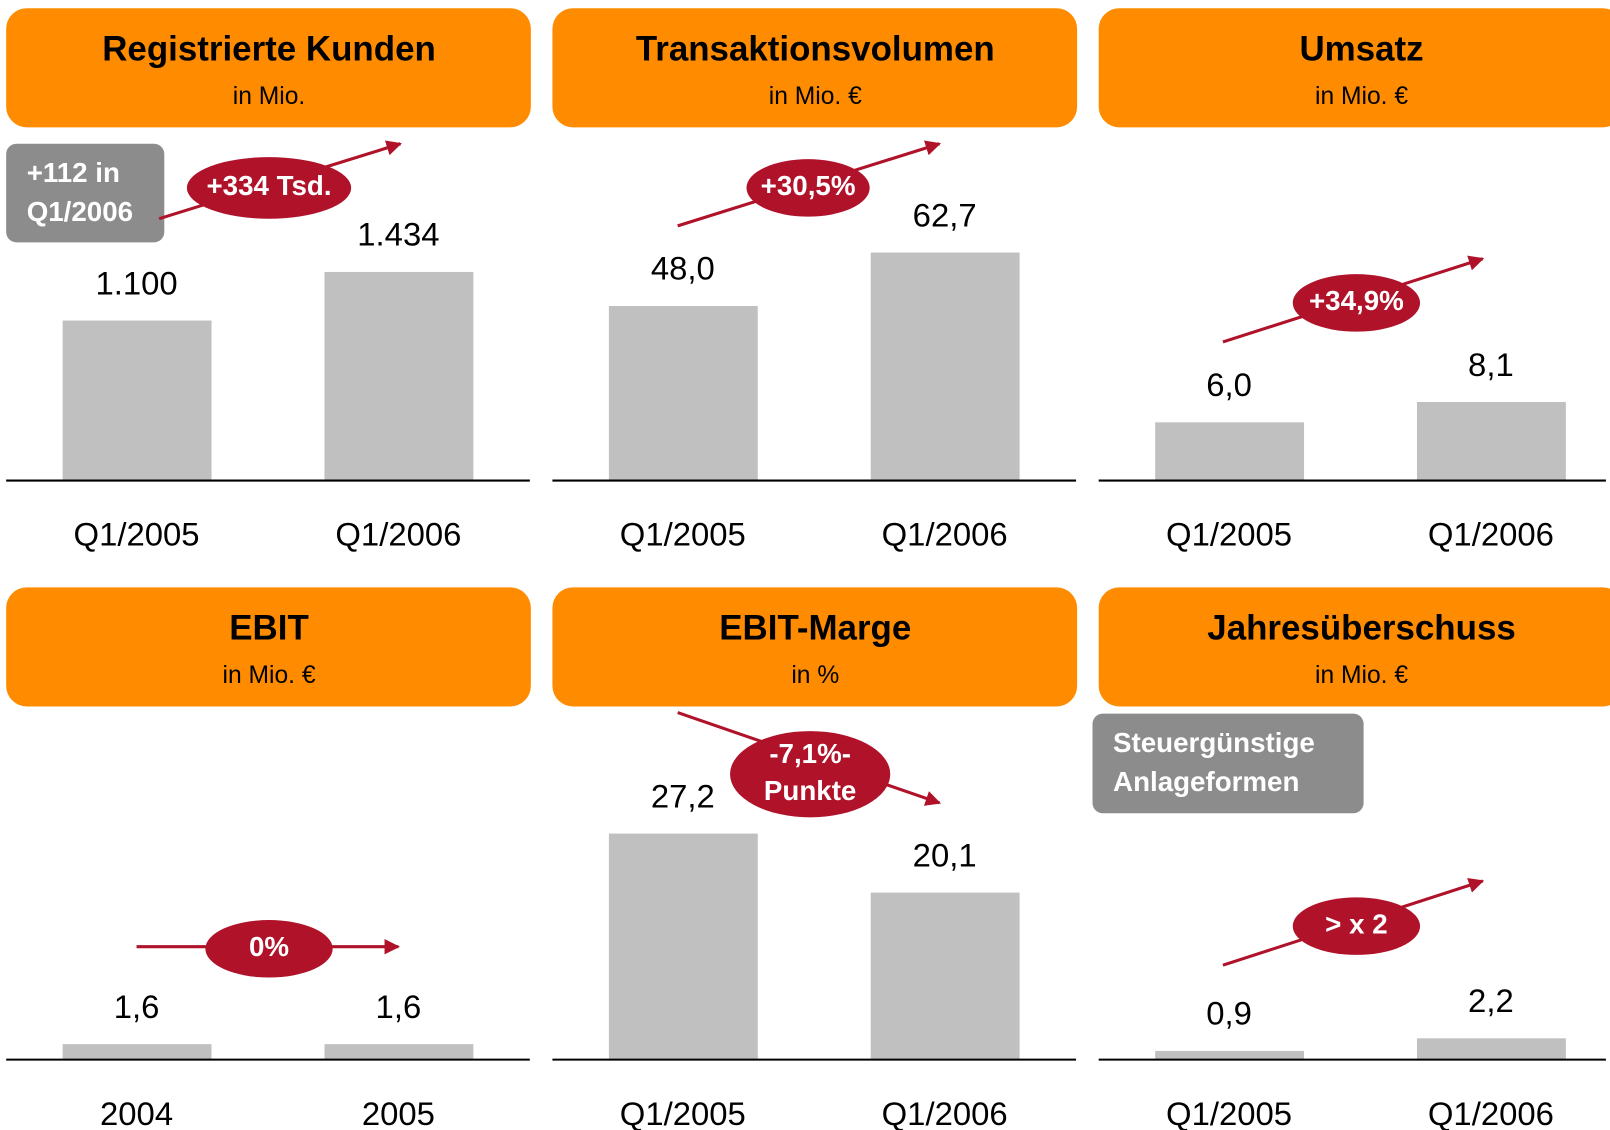 The width and height of the screenshot is (1610, 1130). I want to click on badge-text: 0%, so click(269, 946).